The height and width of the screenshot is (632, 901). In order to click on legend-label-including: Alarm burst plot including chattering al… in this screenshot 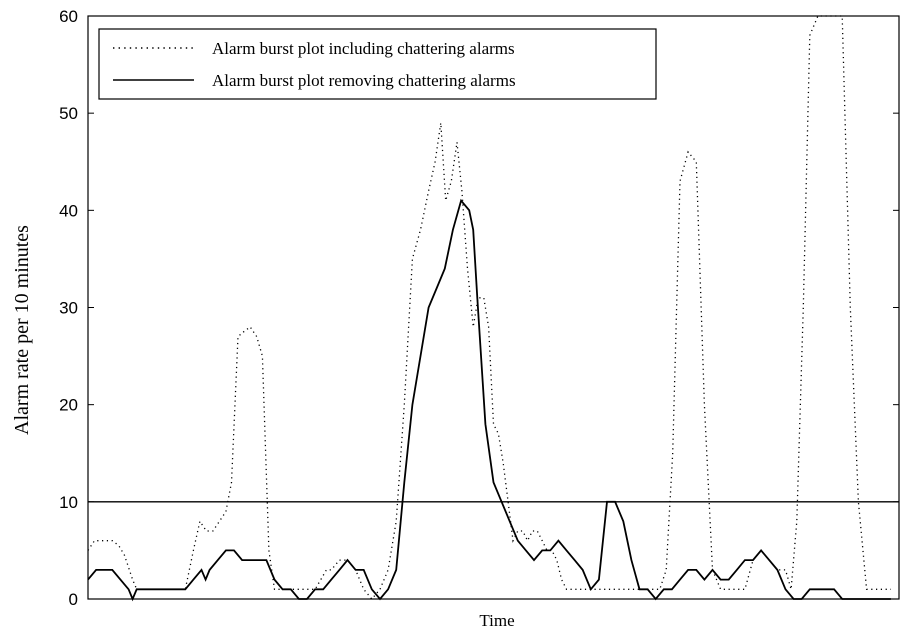, I will do `click(363, 48)`.